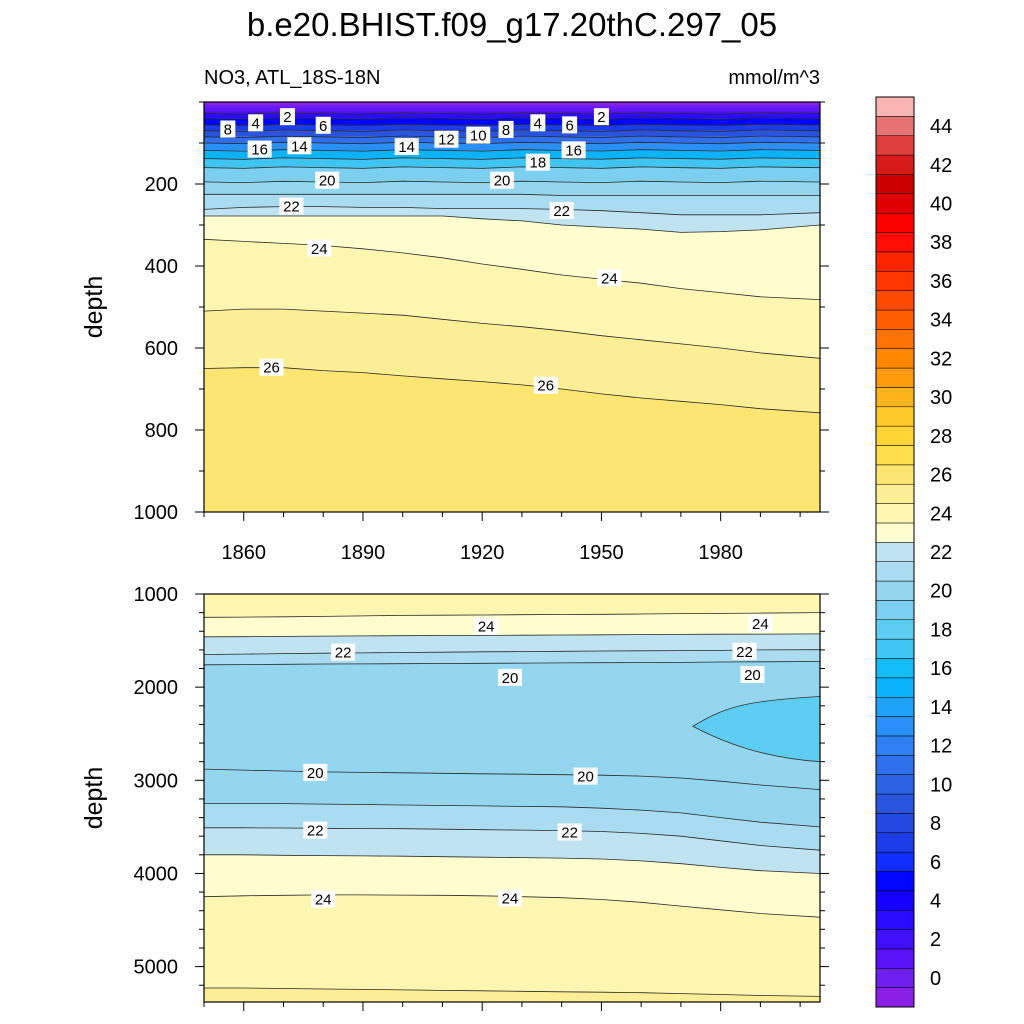 This screenshot has height=1024, width=1024. What do you see at coordinates (935, 979) in the screenshot?
I see `colorbar-tick-label: 0` at bounding box center [935, 979].